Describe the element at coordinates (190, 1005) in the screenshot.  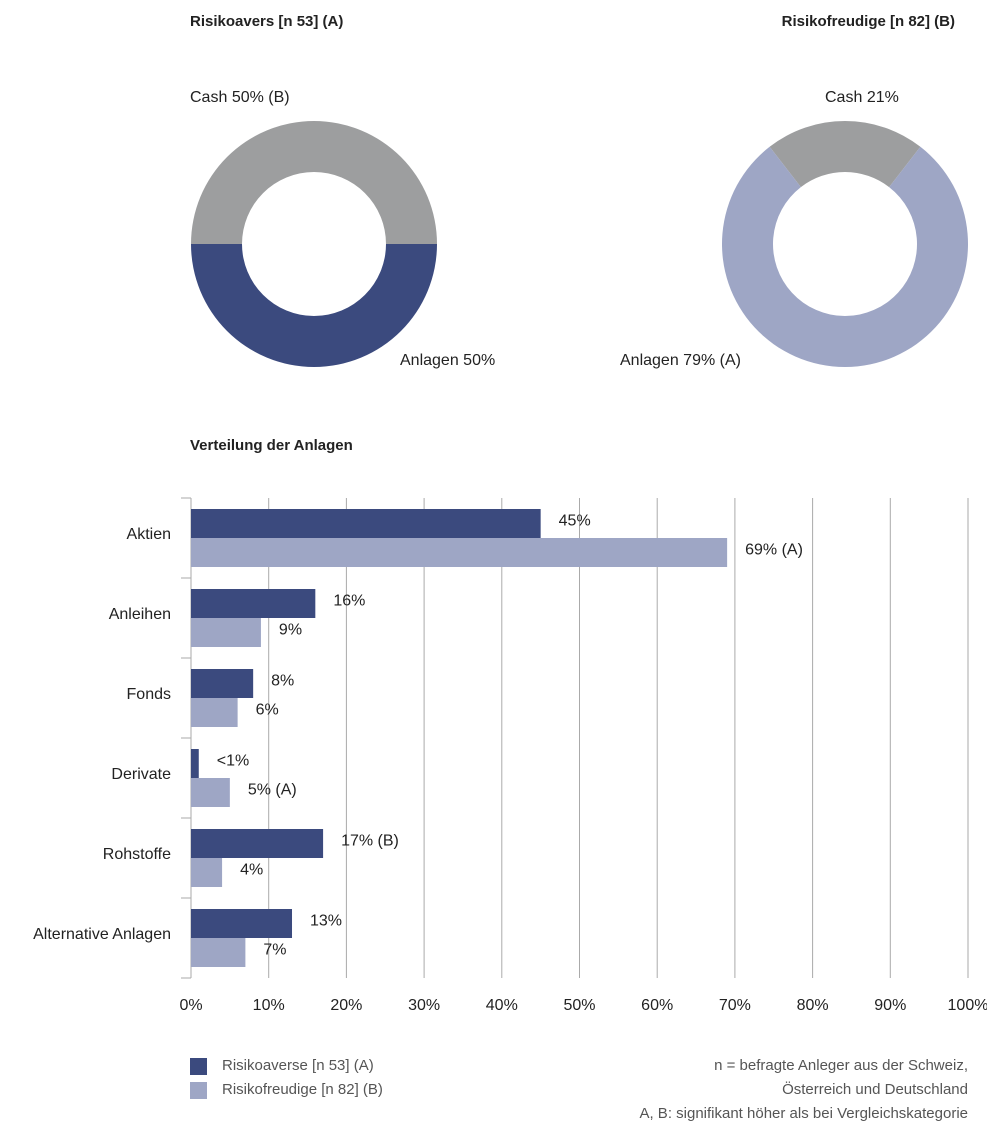
I see `x-tick-label: 0%` at that location.